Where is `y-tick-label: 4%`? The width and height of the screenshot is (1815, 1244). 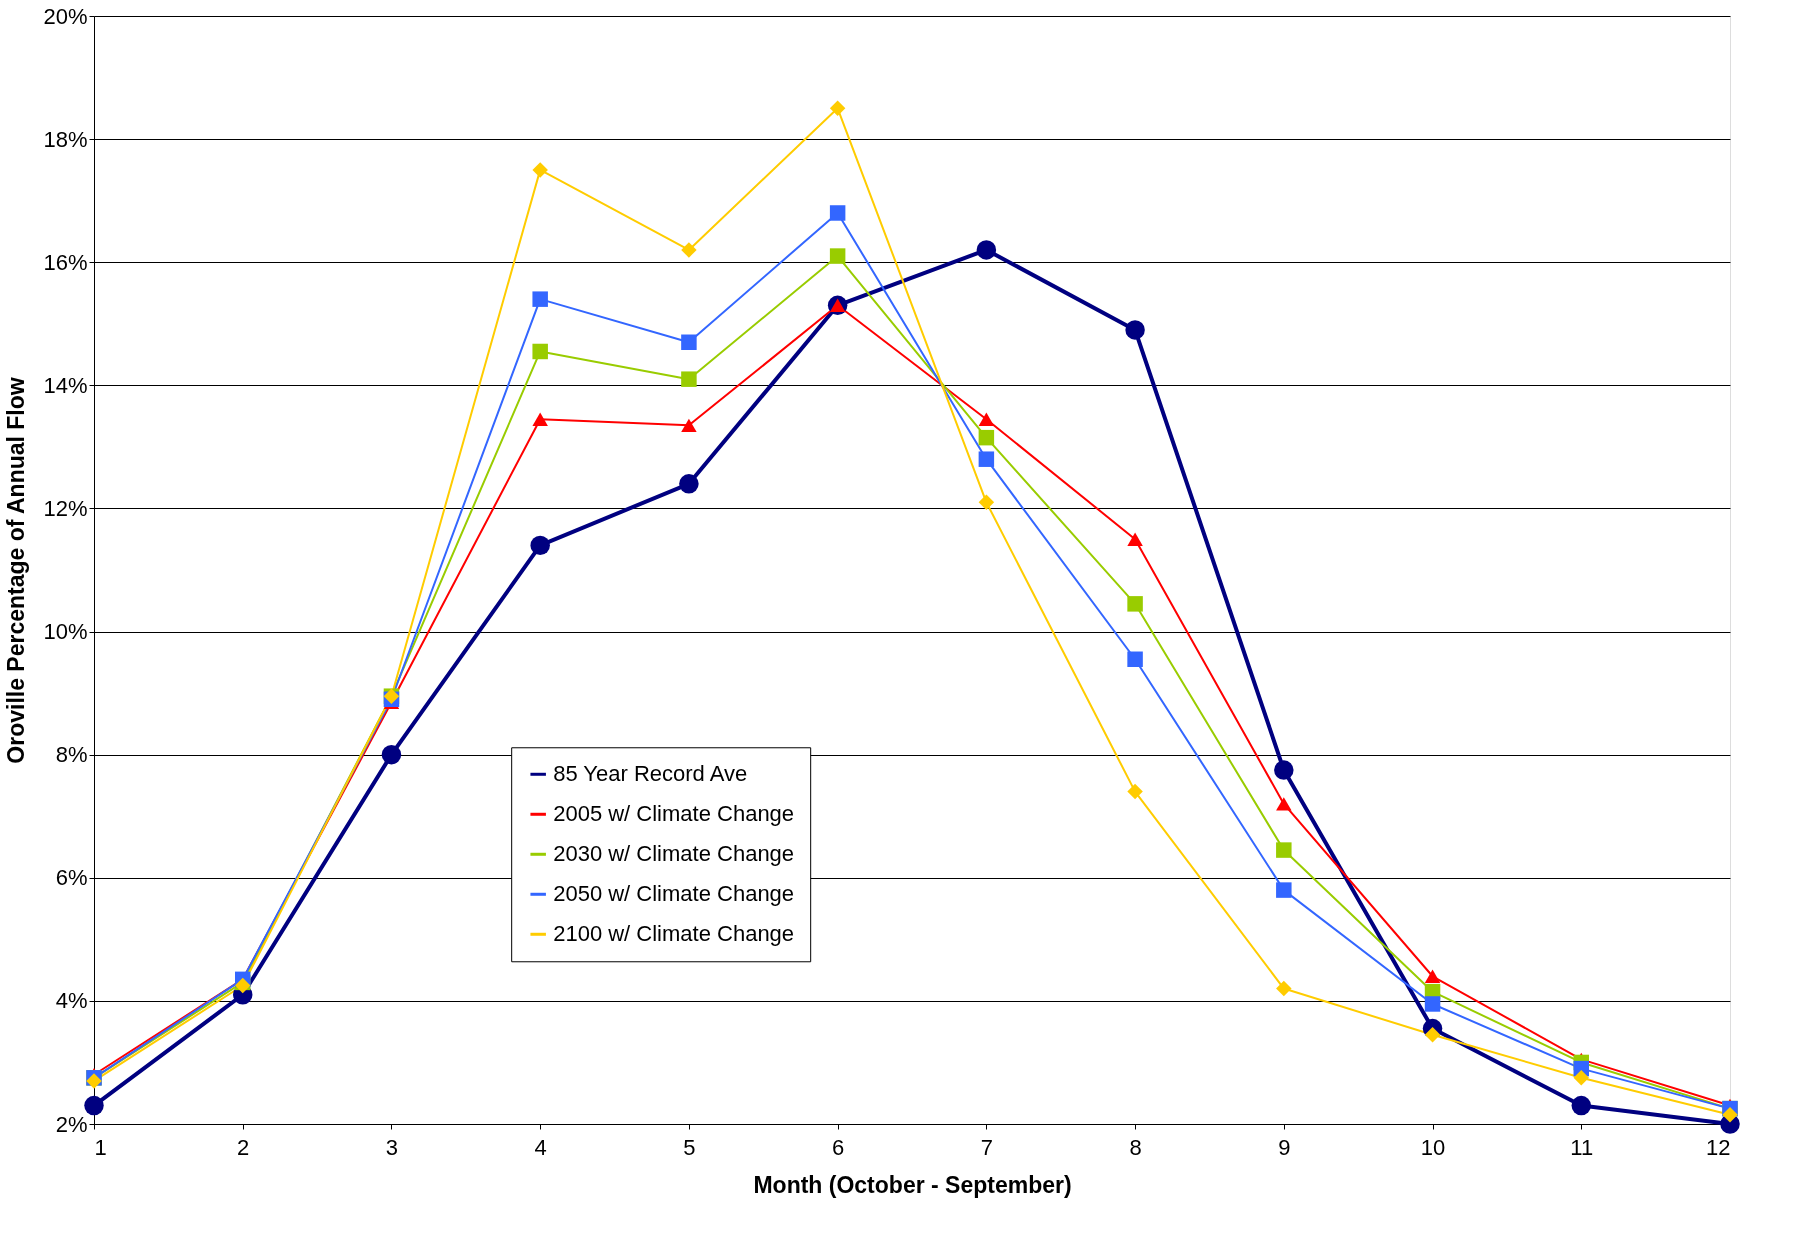
y-tick-label: 4% is located at coordinates (71, 1001).